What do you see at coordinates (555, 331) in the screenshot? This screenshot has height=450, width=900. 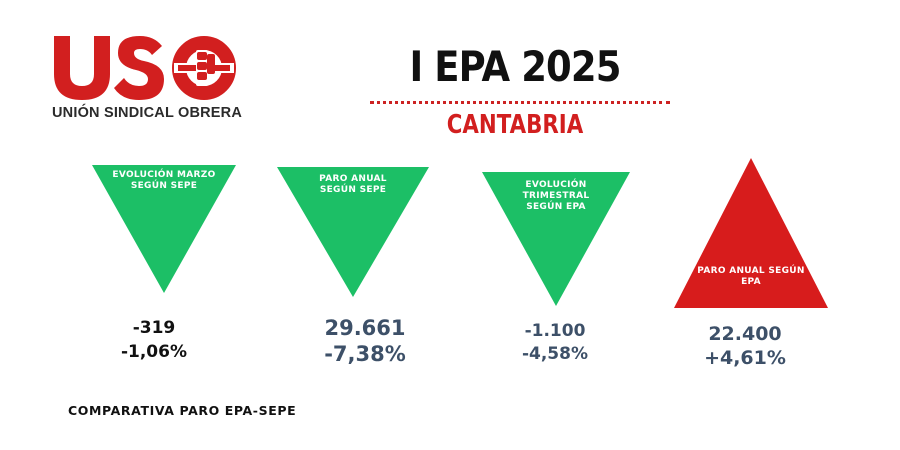 I see `indicator-3-value: -1.100` at bounding box center [555, 331].